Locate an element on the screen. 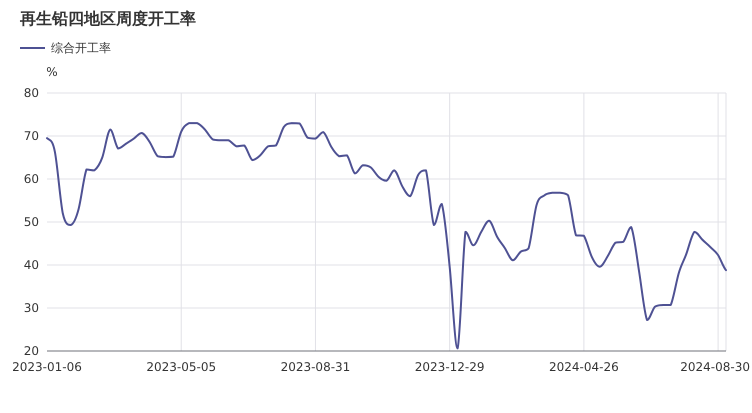 Image resolution: width=752 pixels, height=413 pixels. x-tick-label: 2024-08-30 is located at coordinates (715, 367).